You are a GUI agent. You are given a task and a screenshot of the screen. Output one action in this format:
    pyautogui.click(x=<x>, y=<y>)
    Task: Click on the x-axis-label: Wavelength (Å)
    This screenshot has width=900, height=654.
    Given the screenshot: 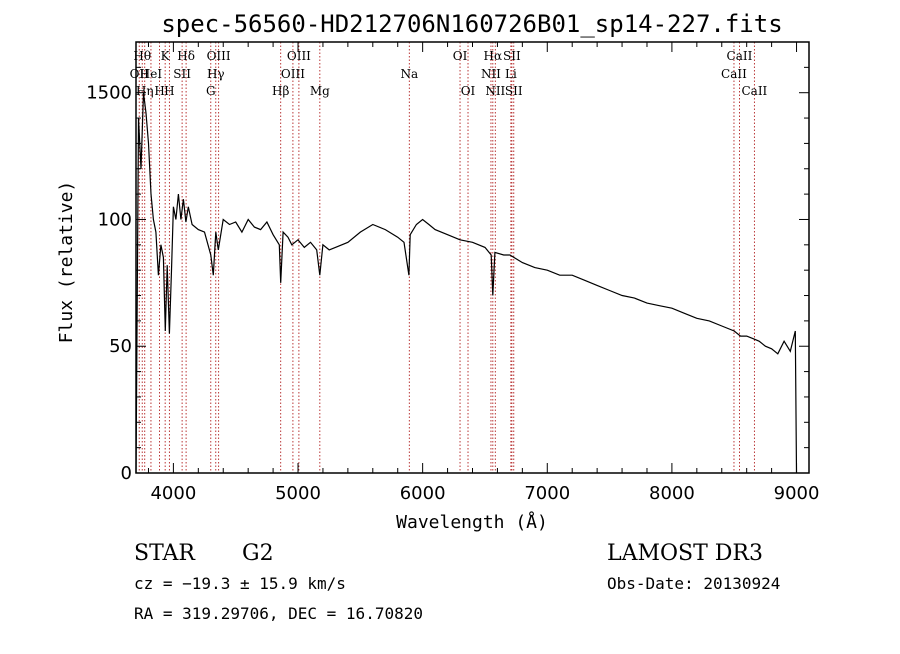 What is the action you would take?
    pyautogui.click(x=472, y=522)
    